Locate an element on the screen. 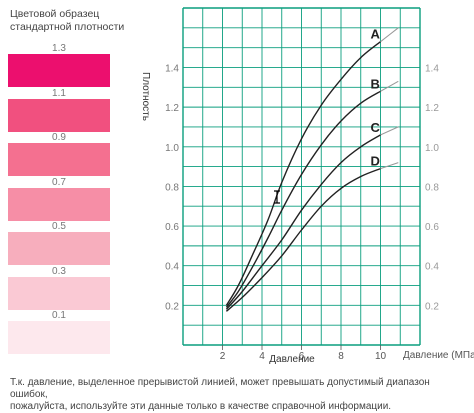 The height and width of the screenshot is (413, 474). y-tick-label-left: 0.8 is located at coordinates (172, 187).